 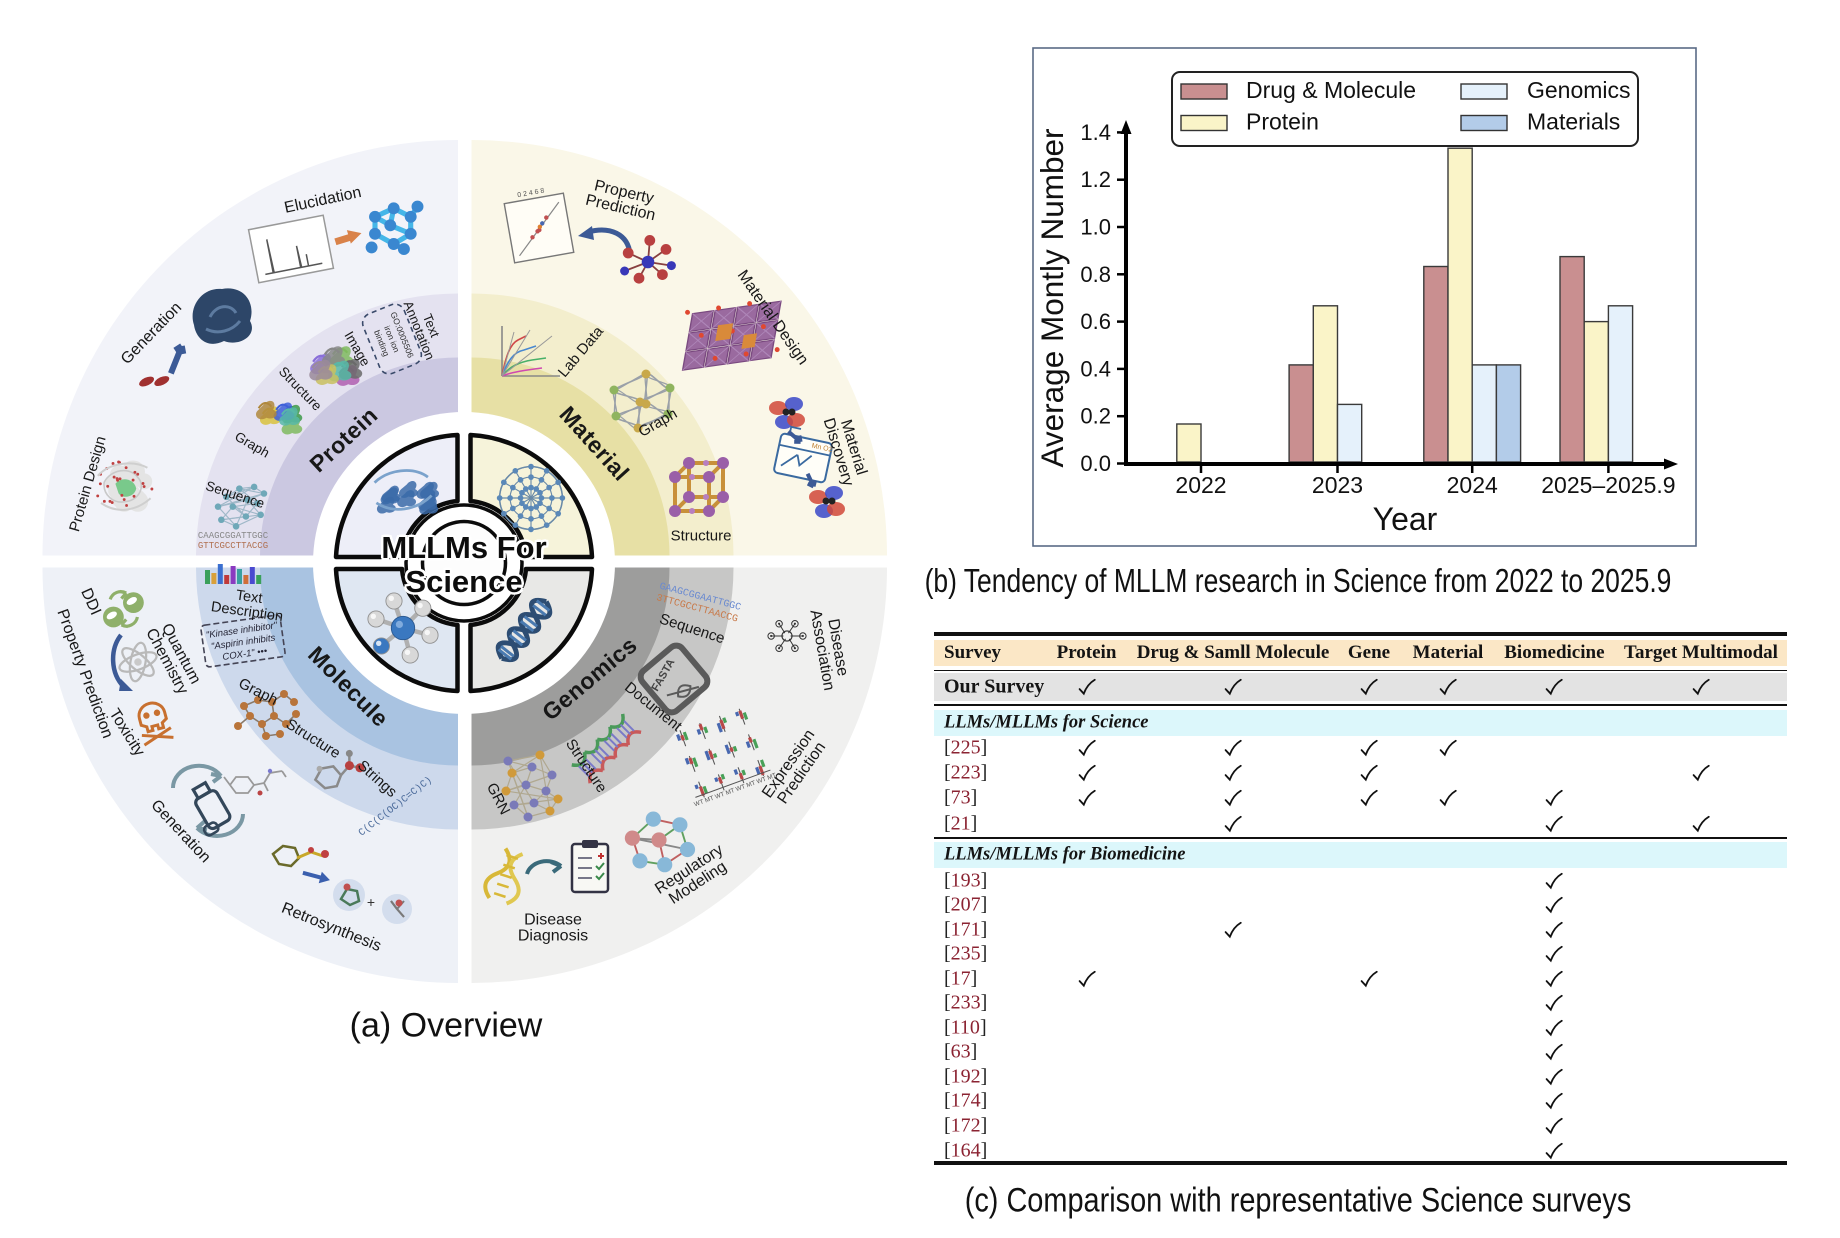 I want to click on svg-text: Mn O2, so click(x=822, y=448).